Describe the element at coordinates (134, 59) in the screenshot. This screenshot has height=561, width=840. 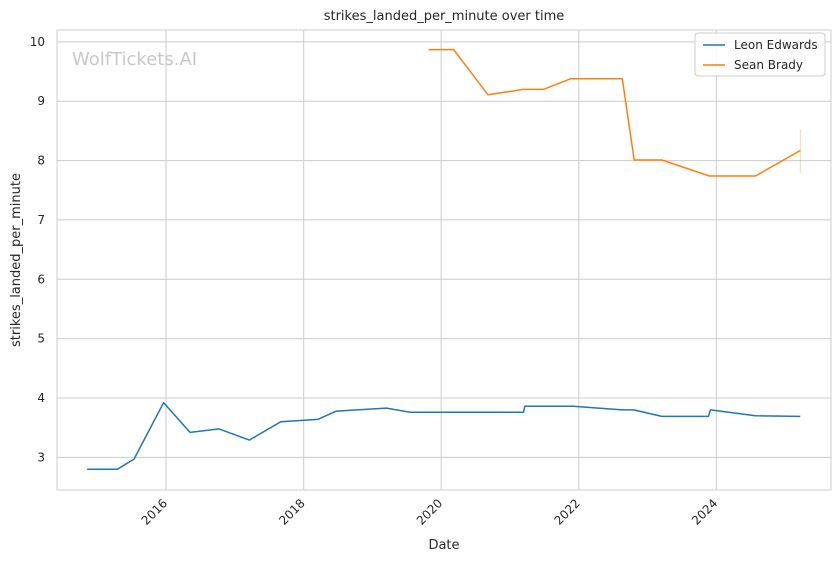
I see `watermark: WolfTickets.AI` at that location.